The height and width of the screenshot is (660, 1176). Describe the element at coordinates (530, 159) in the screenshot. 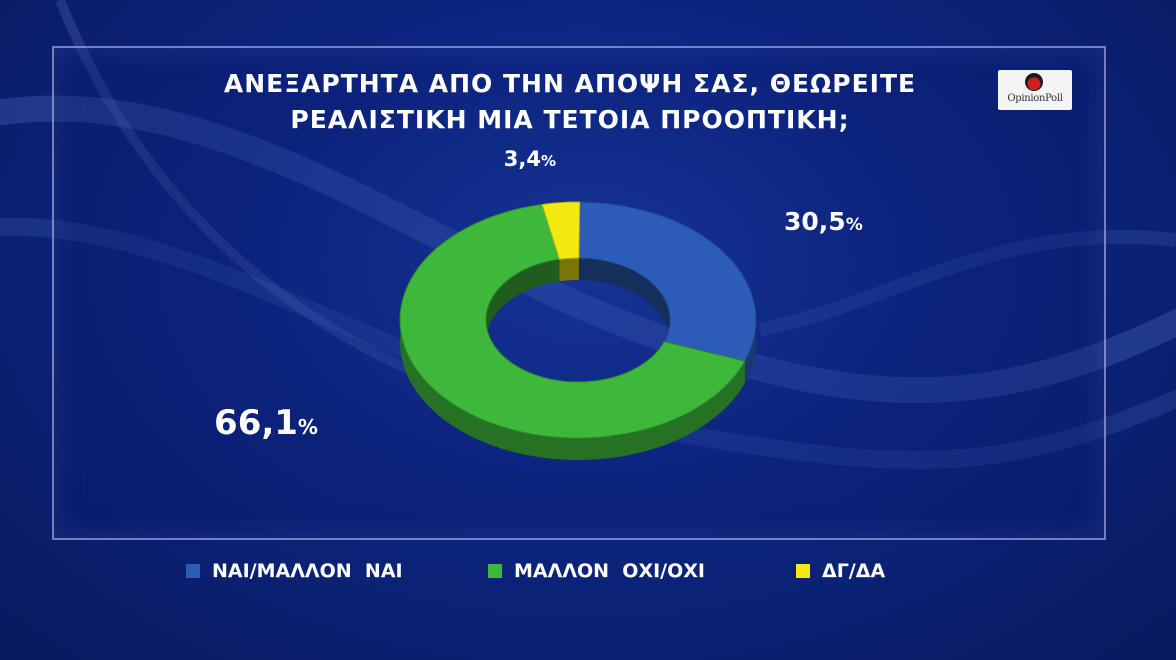

I see `slice-label-2: 3,4%` at that location.